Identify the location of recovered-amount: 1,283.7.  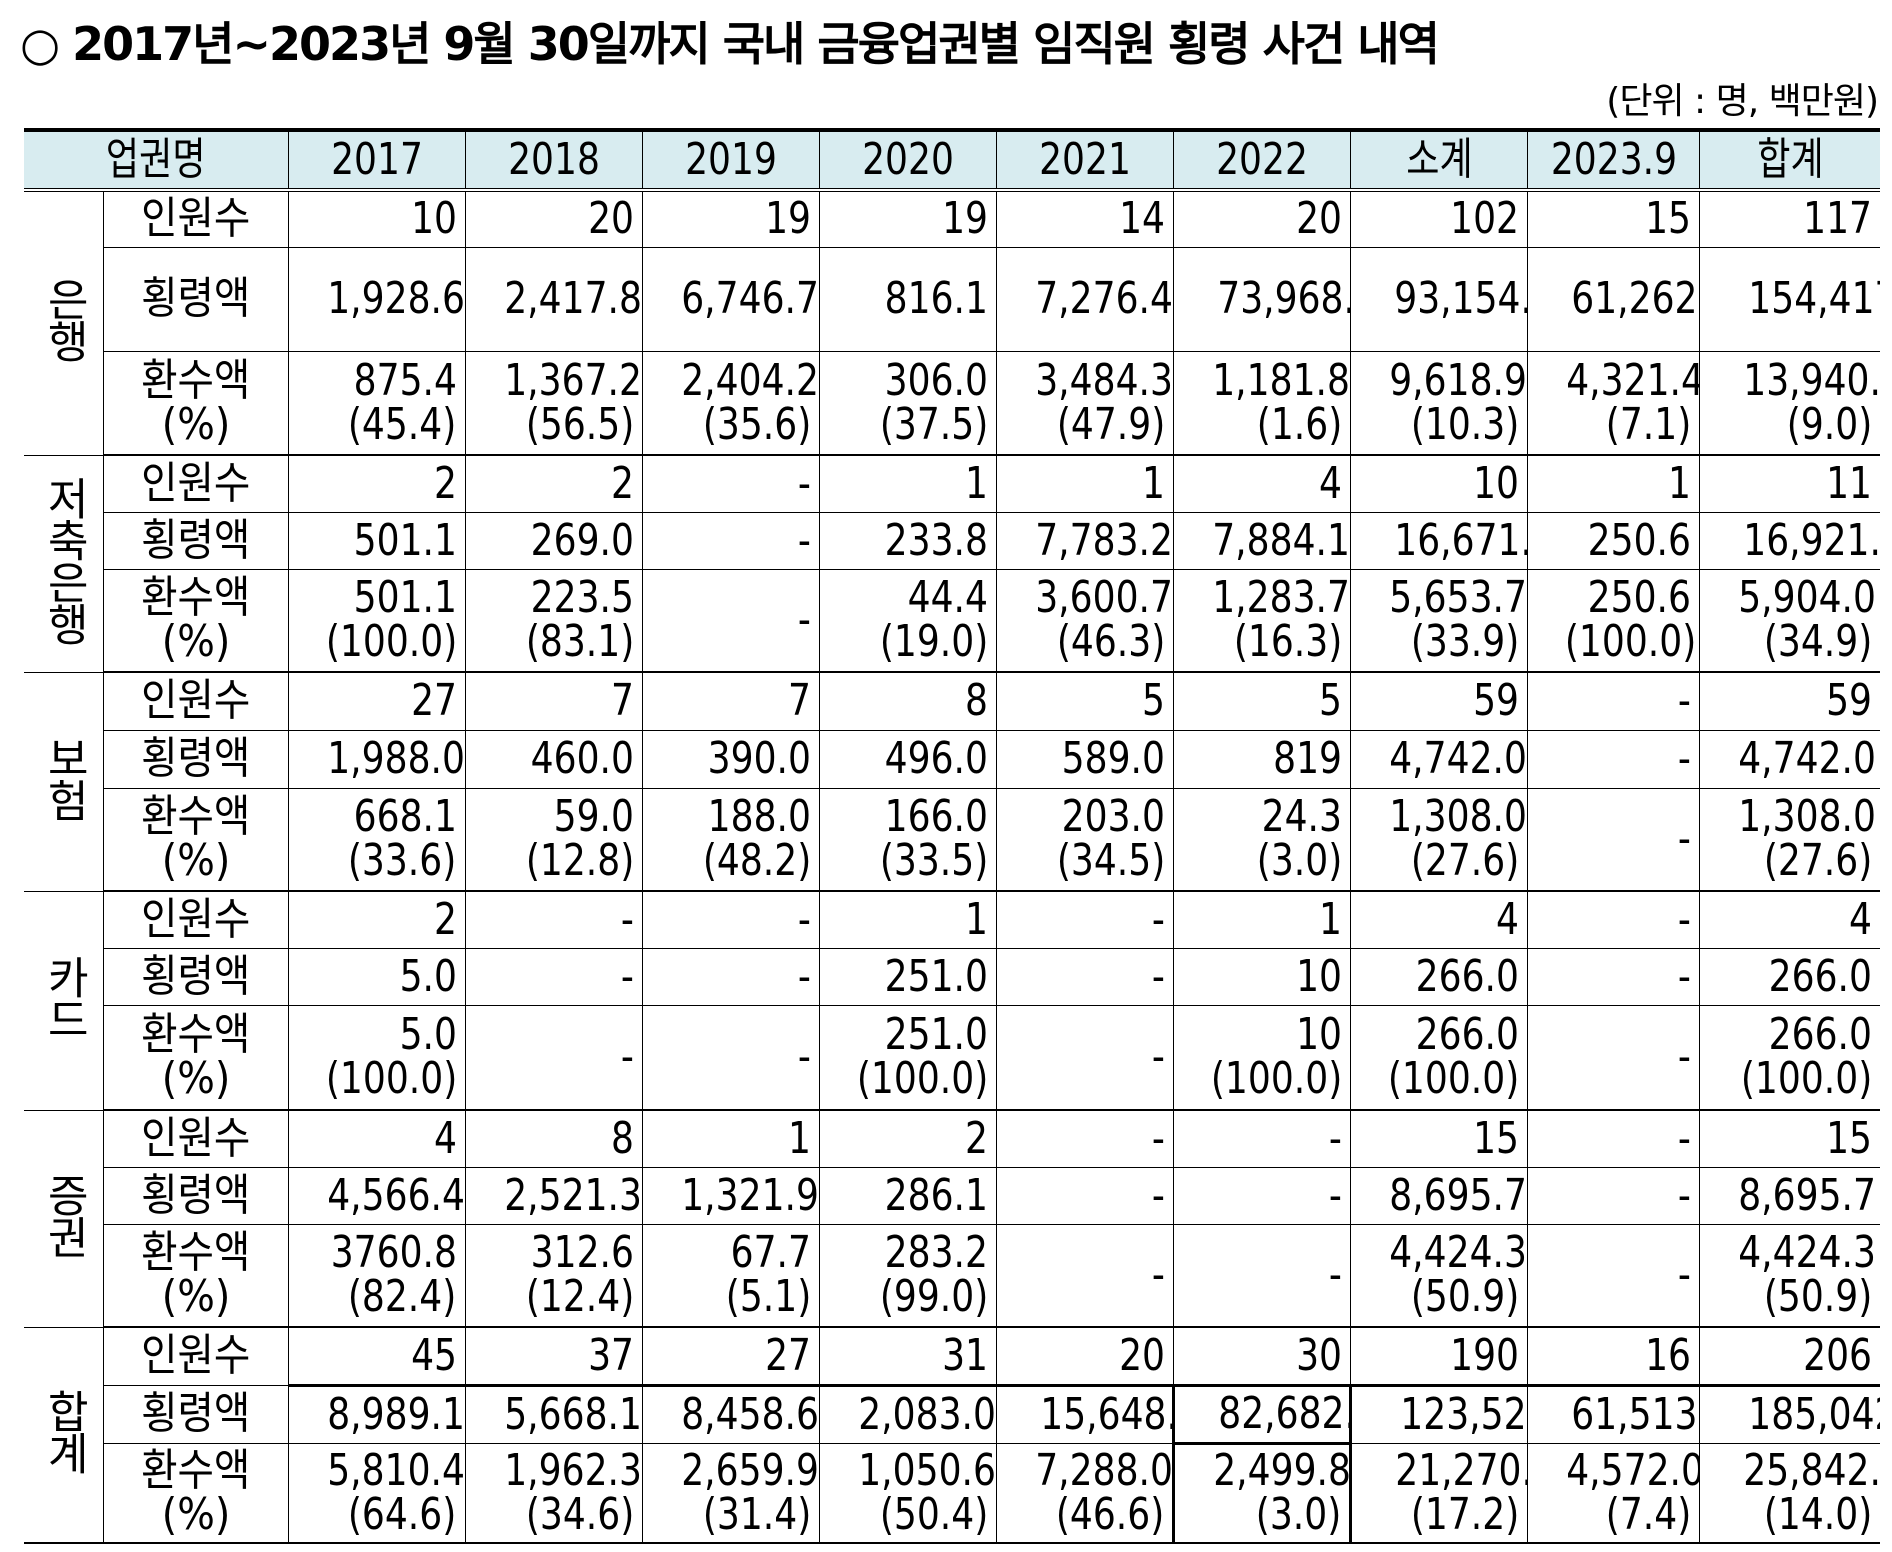
(1281, 598).